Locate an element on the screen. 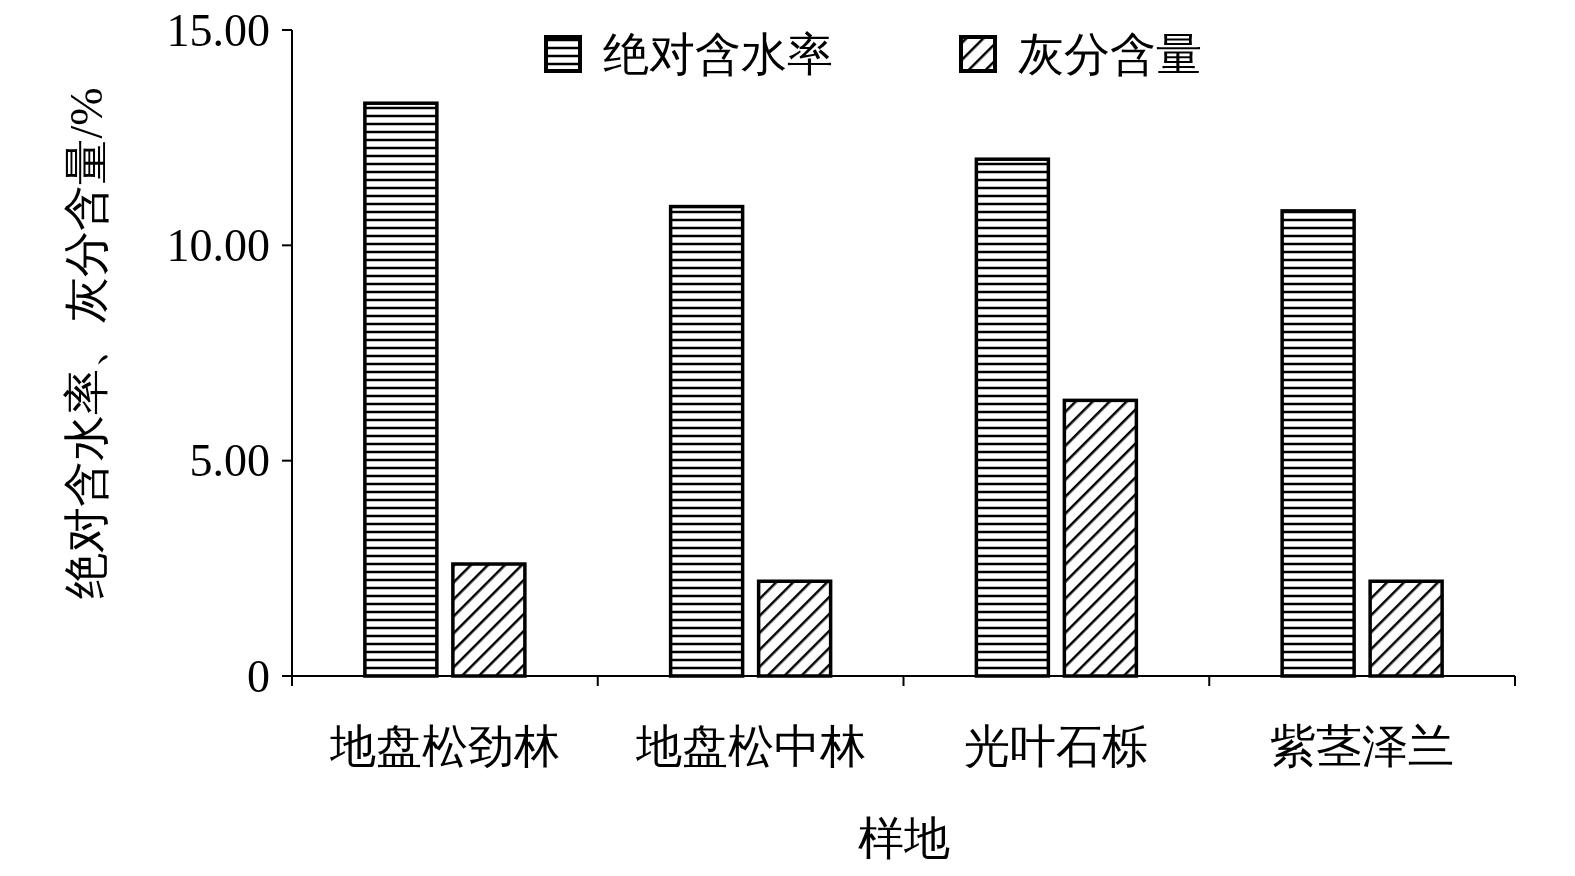 The height and width of the screenshot is (876, 1575). x-axis-title: 样地 is located at coordinates (903, 838).